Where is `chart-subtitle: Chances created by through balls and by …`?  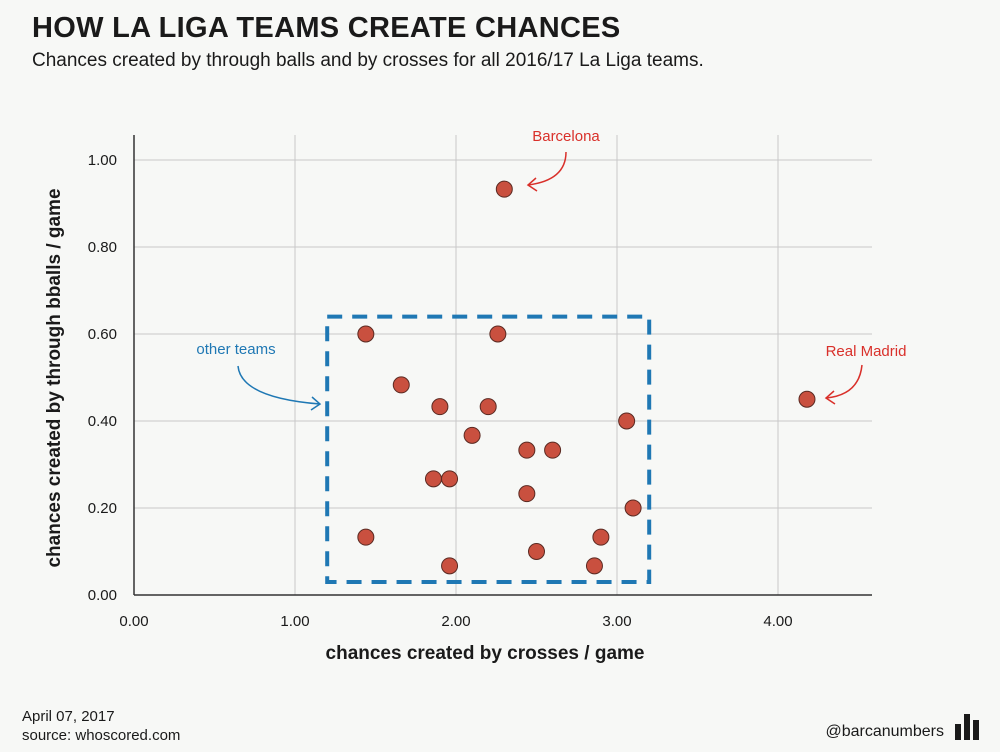
chart-subtitle: Chances created by through balls and by … is located at coordinates (368, 60).